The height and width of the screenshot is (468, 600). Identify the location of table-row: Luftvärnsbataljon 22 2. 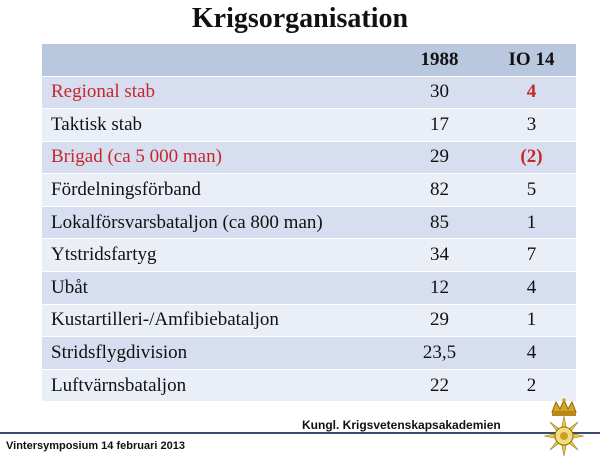
(309, 386).